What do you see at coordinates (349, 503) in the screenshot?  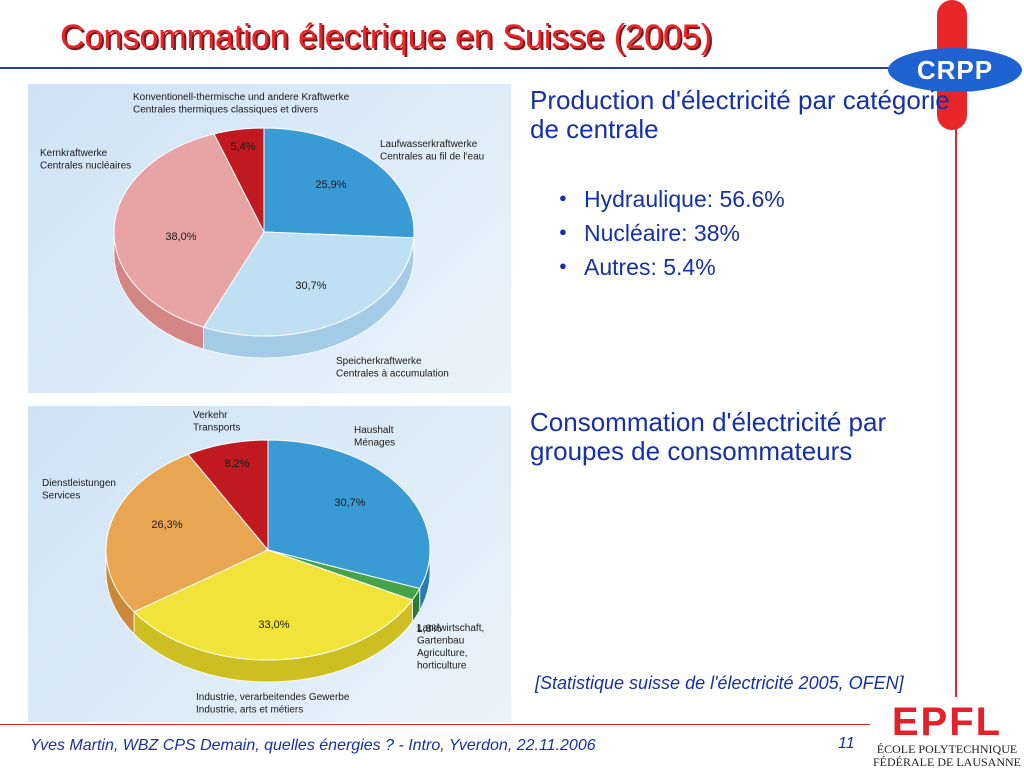 I see `value-label-0: 30,7%` at bounding box center [349, 503].